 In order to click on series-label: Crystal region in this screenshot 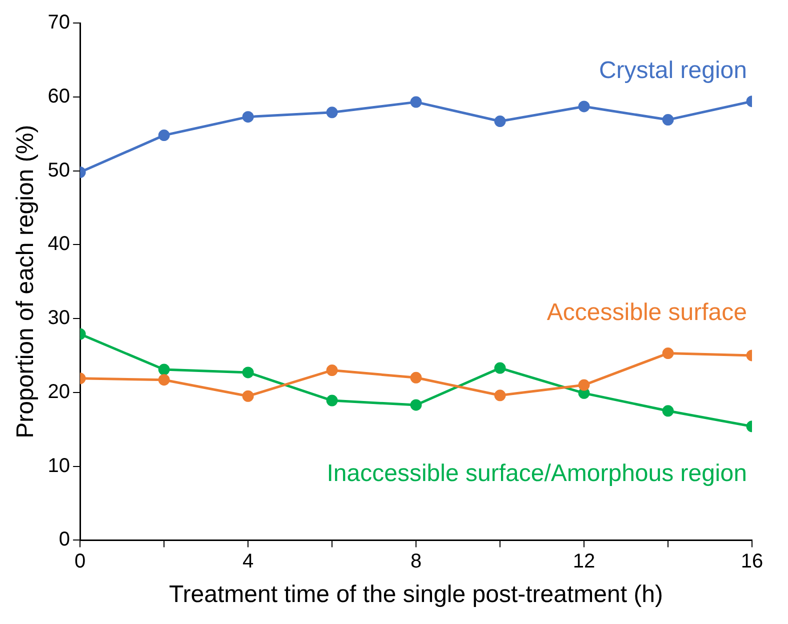, I will do `click(672, 70)`.